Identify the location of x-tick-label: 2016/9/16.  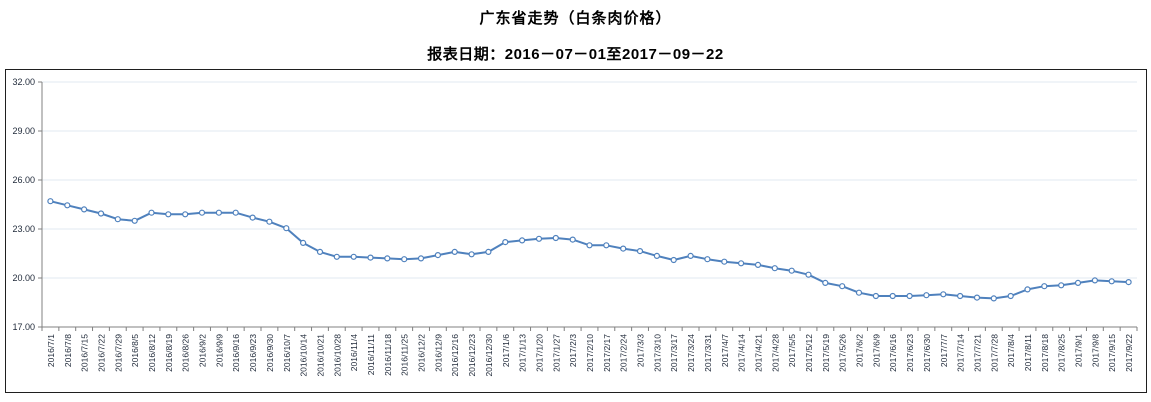
(236, 353).